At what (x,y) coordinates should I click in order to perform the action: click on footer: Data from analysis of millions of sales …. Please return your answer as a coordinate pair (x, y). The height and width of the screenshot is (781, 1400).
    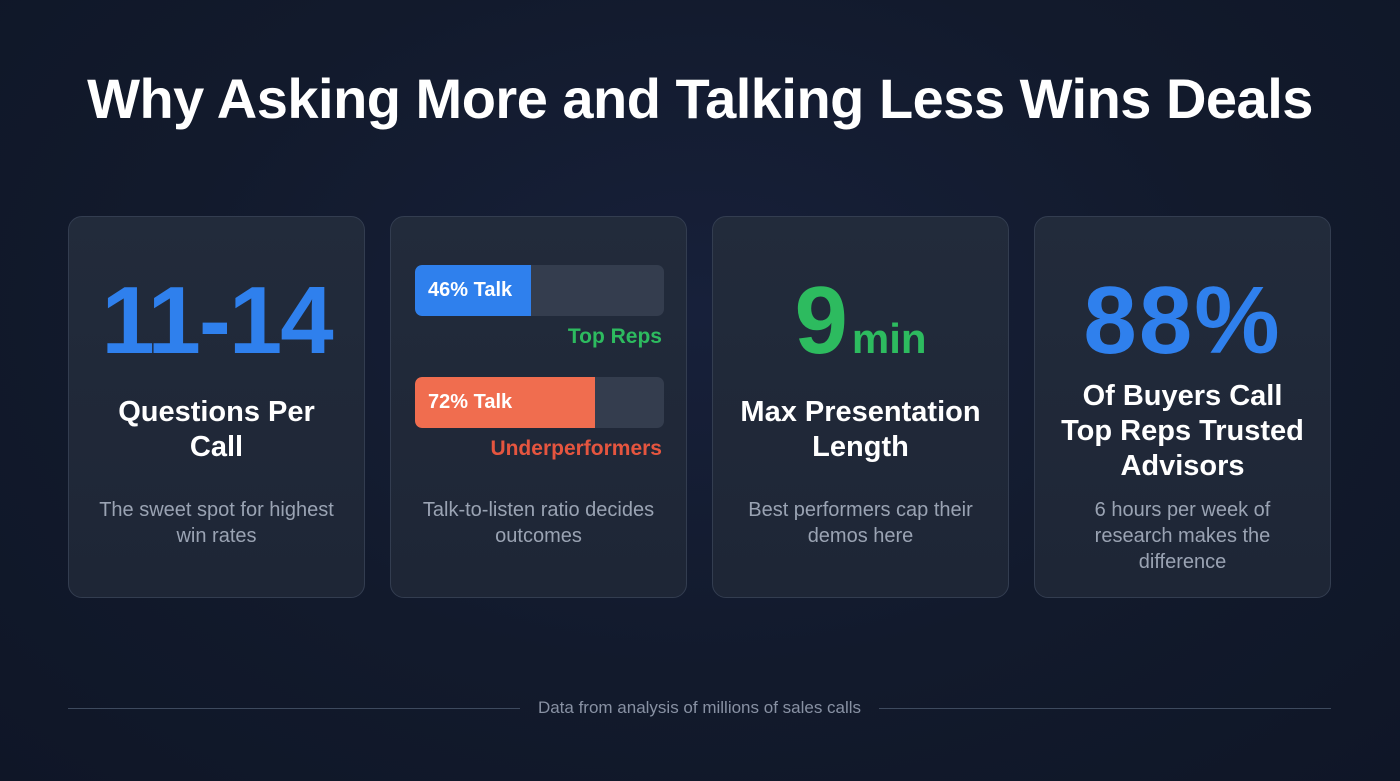
    Looking at the image, I should click on (699, 708).